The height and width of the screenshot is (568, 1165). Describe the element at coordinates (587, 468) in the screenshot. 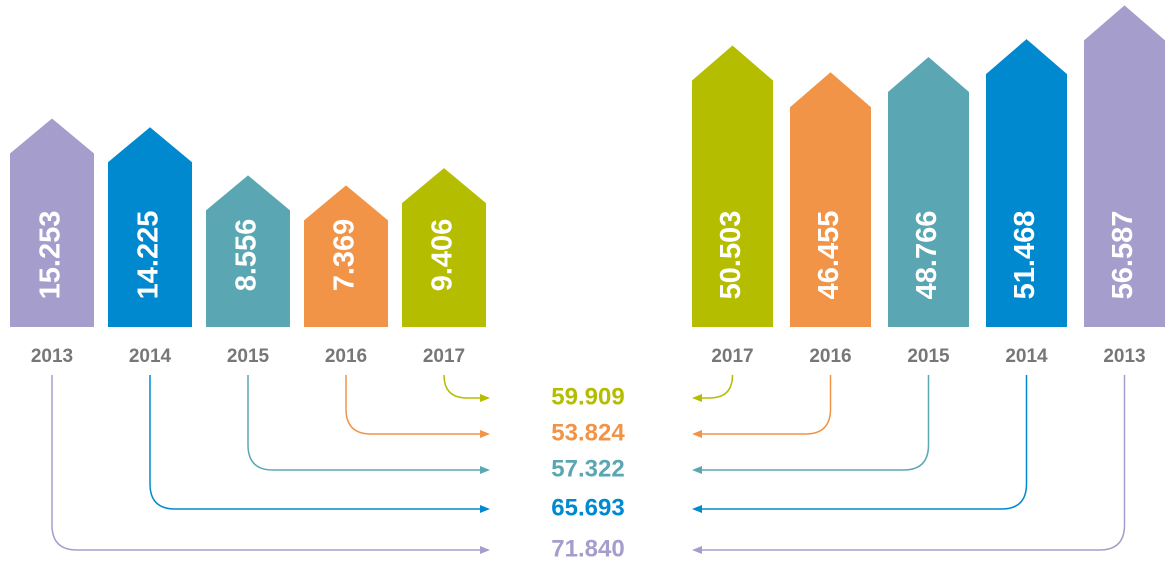

I see `total-value: 57.322` at that location.